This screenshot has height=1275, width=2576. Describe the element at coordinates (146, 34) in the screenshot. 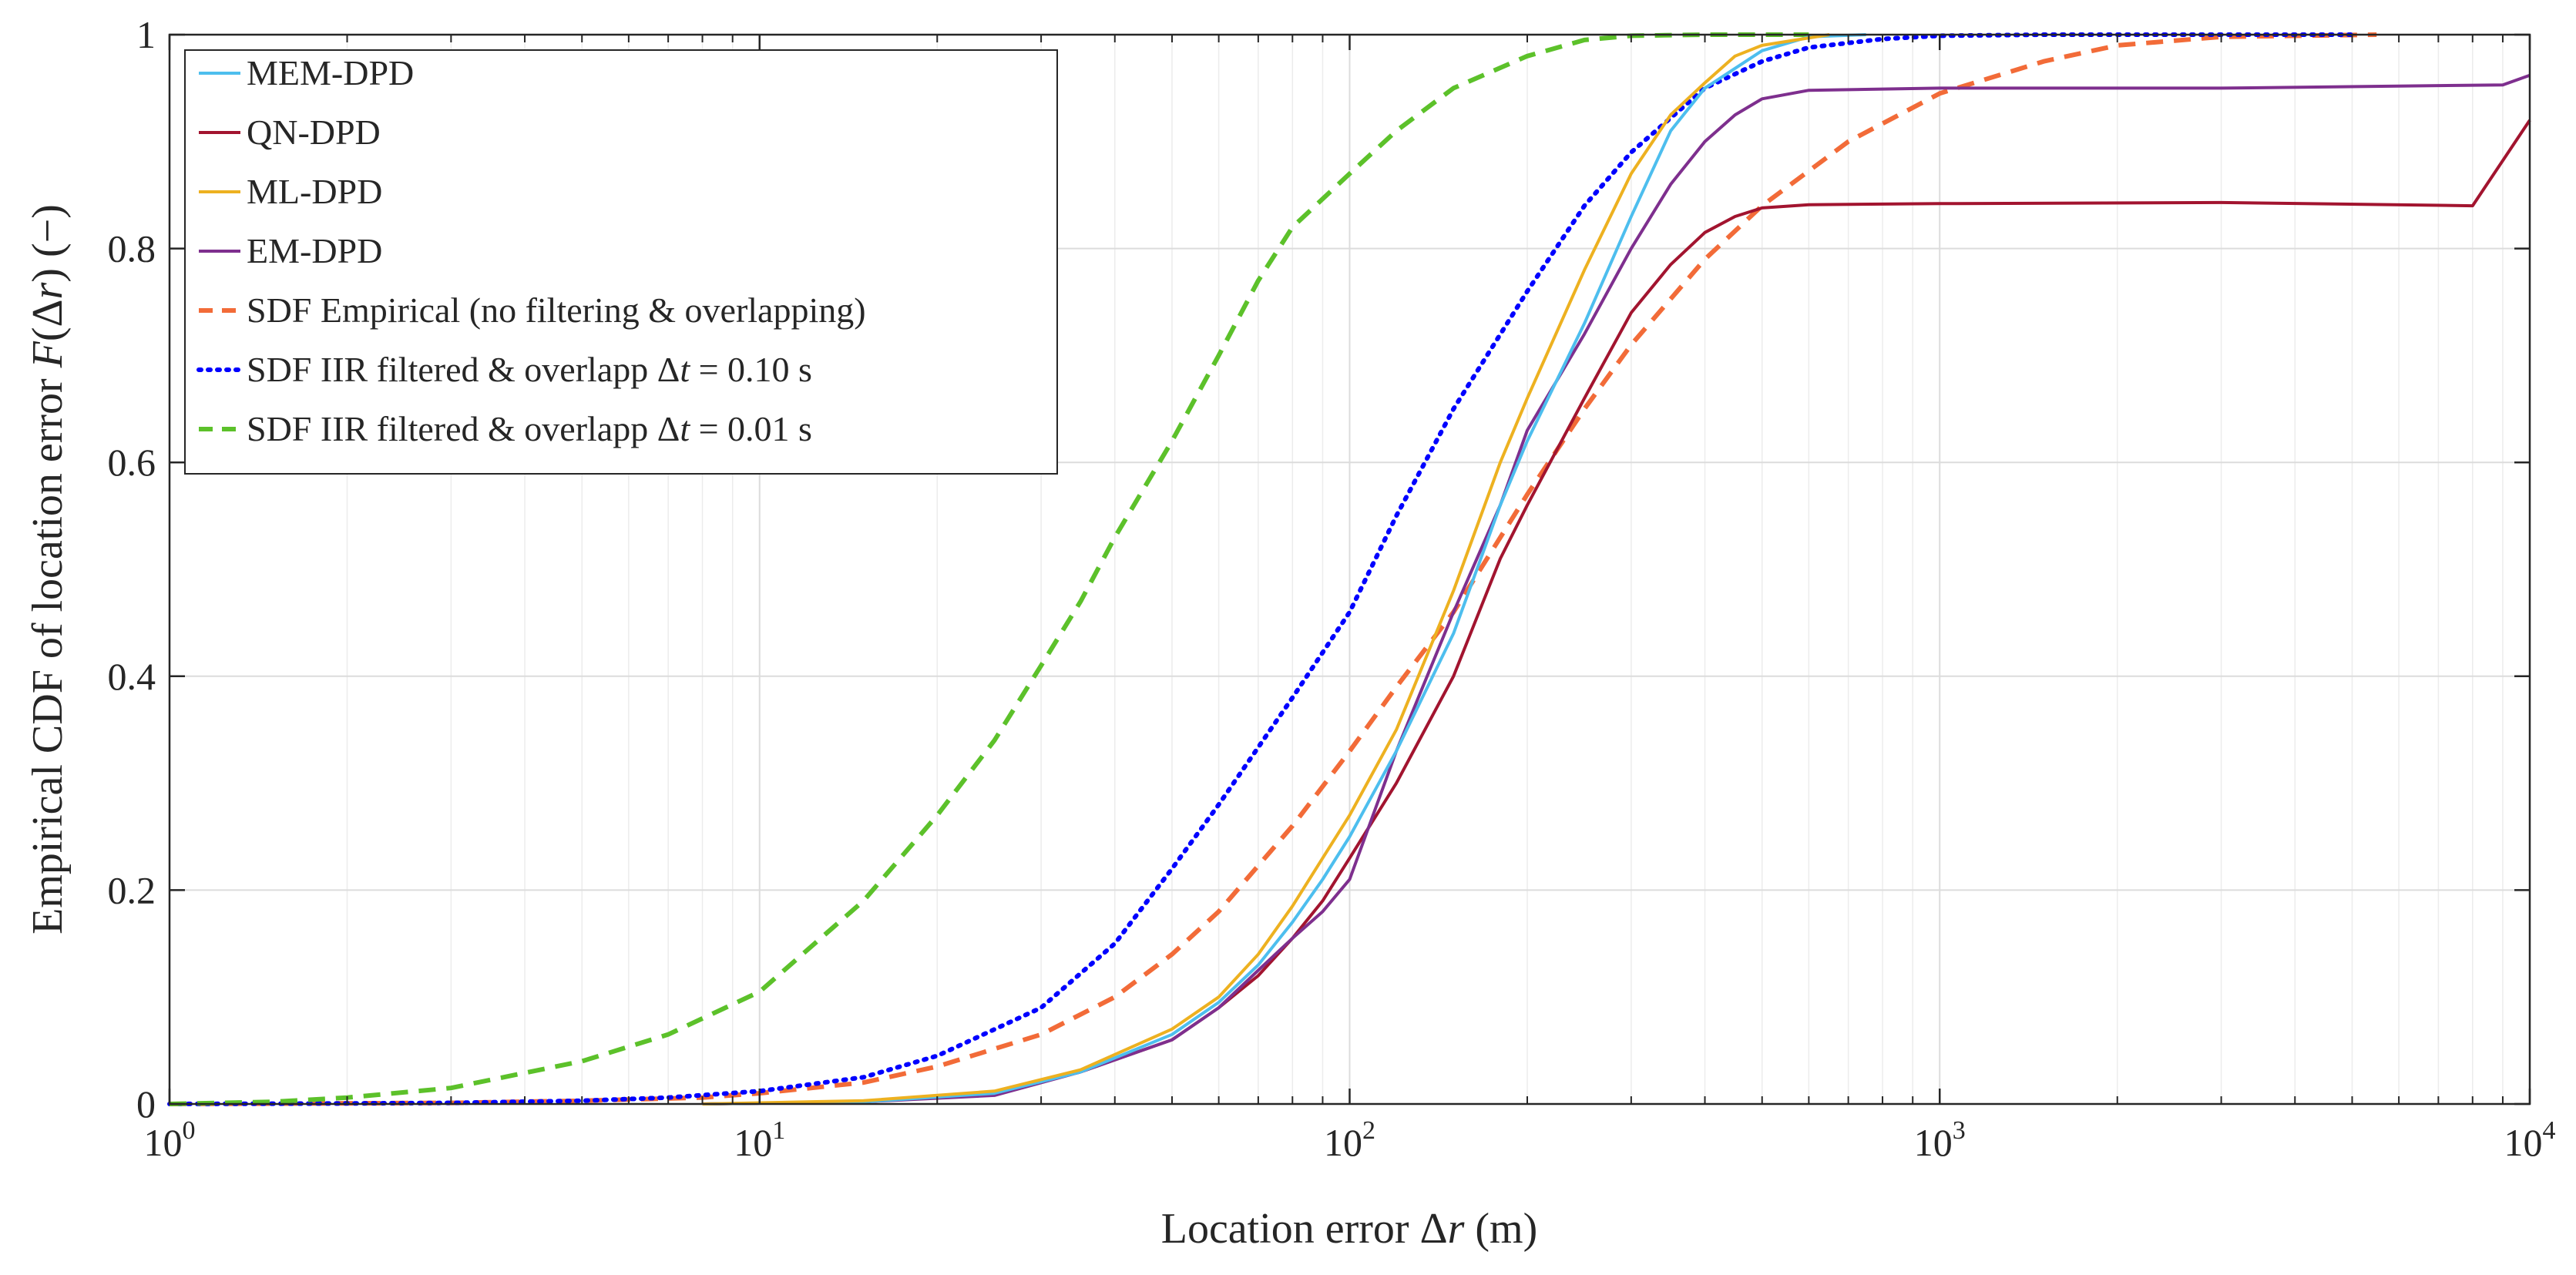

I see `y-tick-label: 1` at that location.